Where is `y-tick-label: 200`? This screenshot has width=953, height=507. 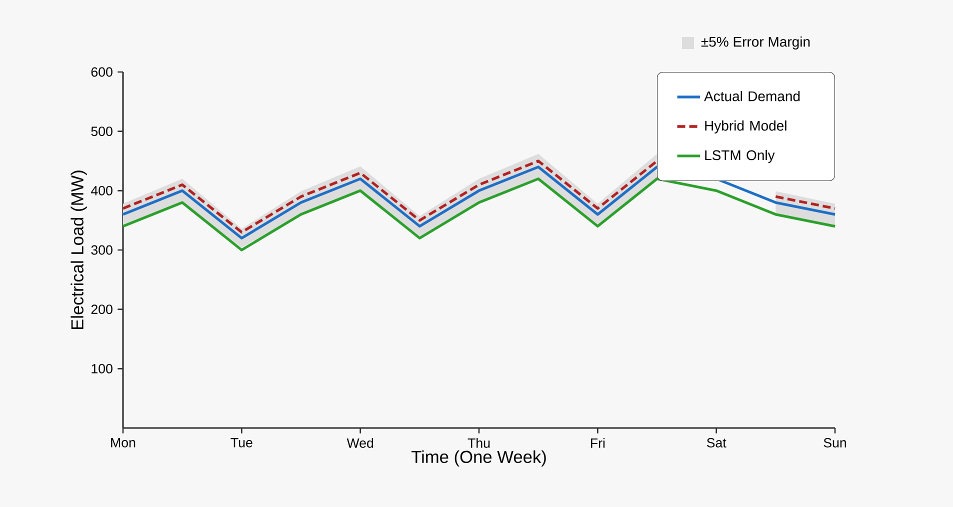
y-tick-label: 200 is located at coordinates (101, 309).